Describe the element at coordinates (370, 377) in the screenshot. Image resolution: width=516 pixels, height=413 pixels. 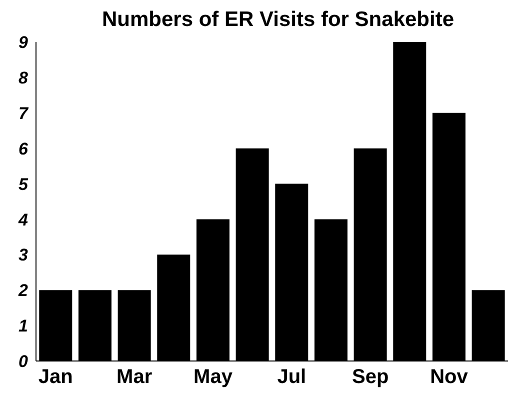
I see `x-tick-label: Sep` at that location.